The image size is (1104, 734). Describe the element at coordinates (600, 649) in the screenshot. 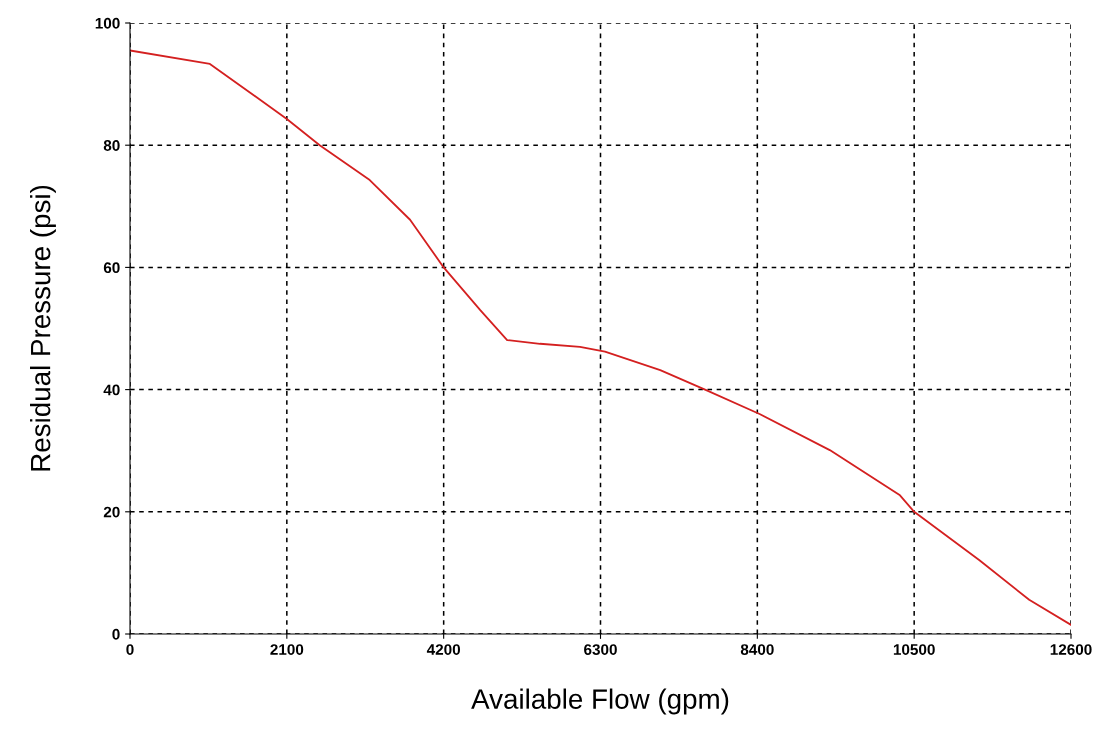

I see `x-tick-label: 6300` at that location.